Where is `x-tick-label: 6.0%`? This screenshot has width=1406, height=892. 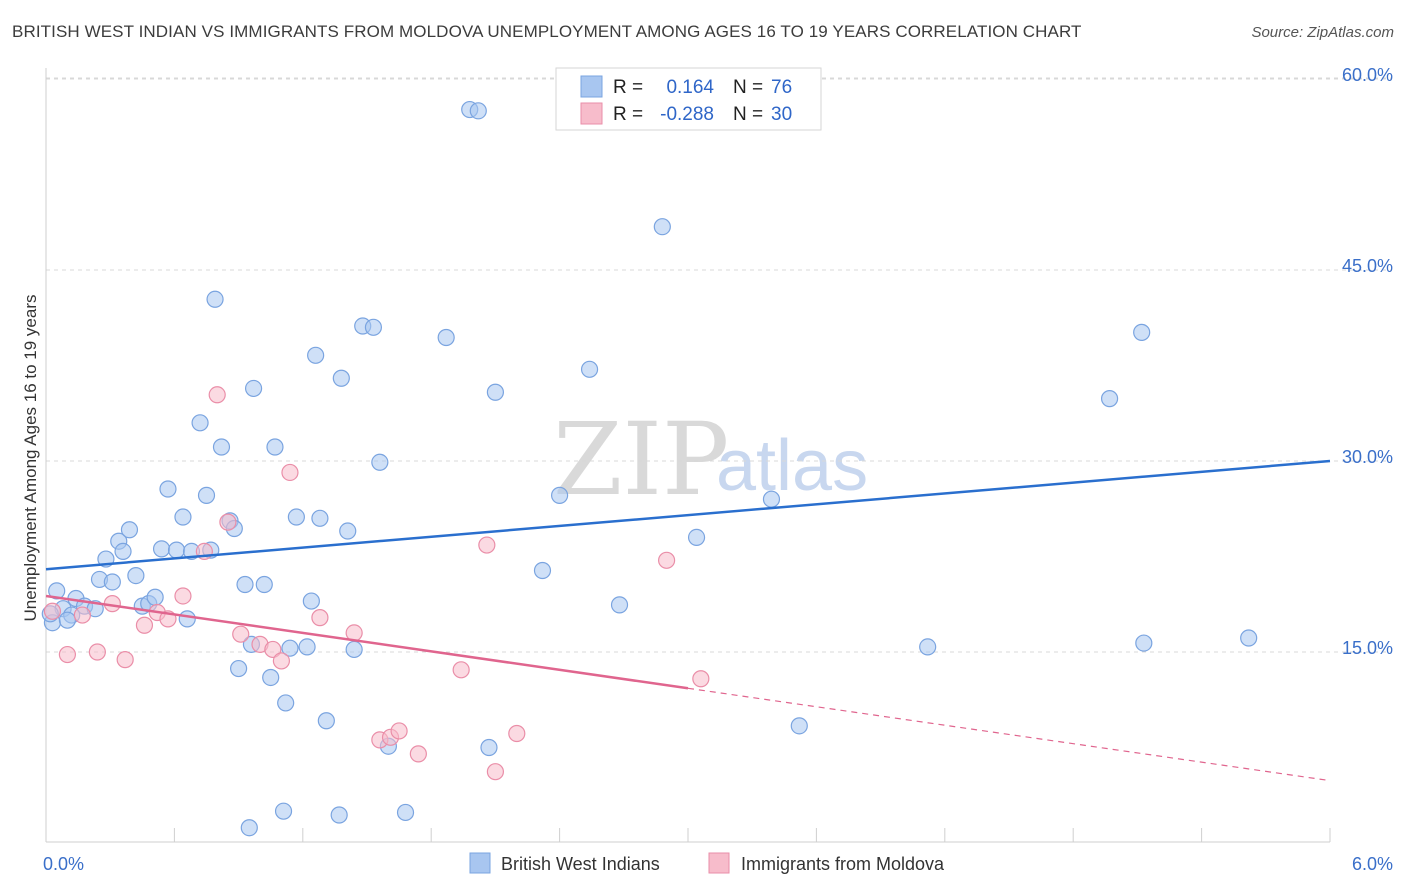 x-tick-label: 6.0% is located at coordinates (1372, 864).